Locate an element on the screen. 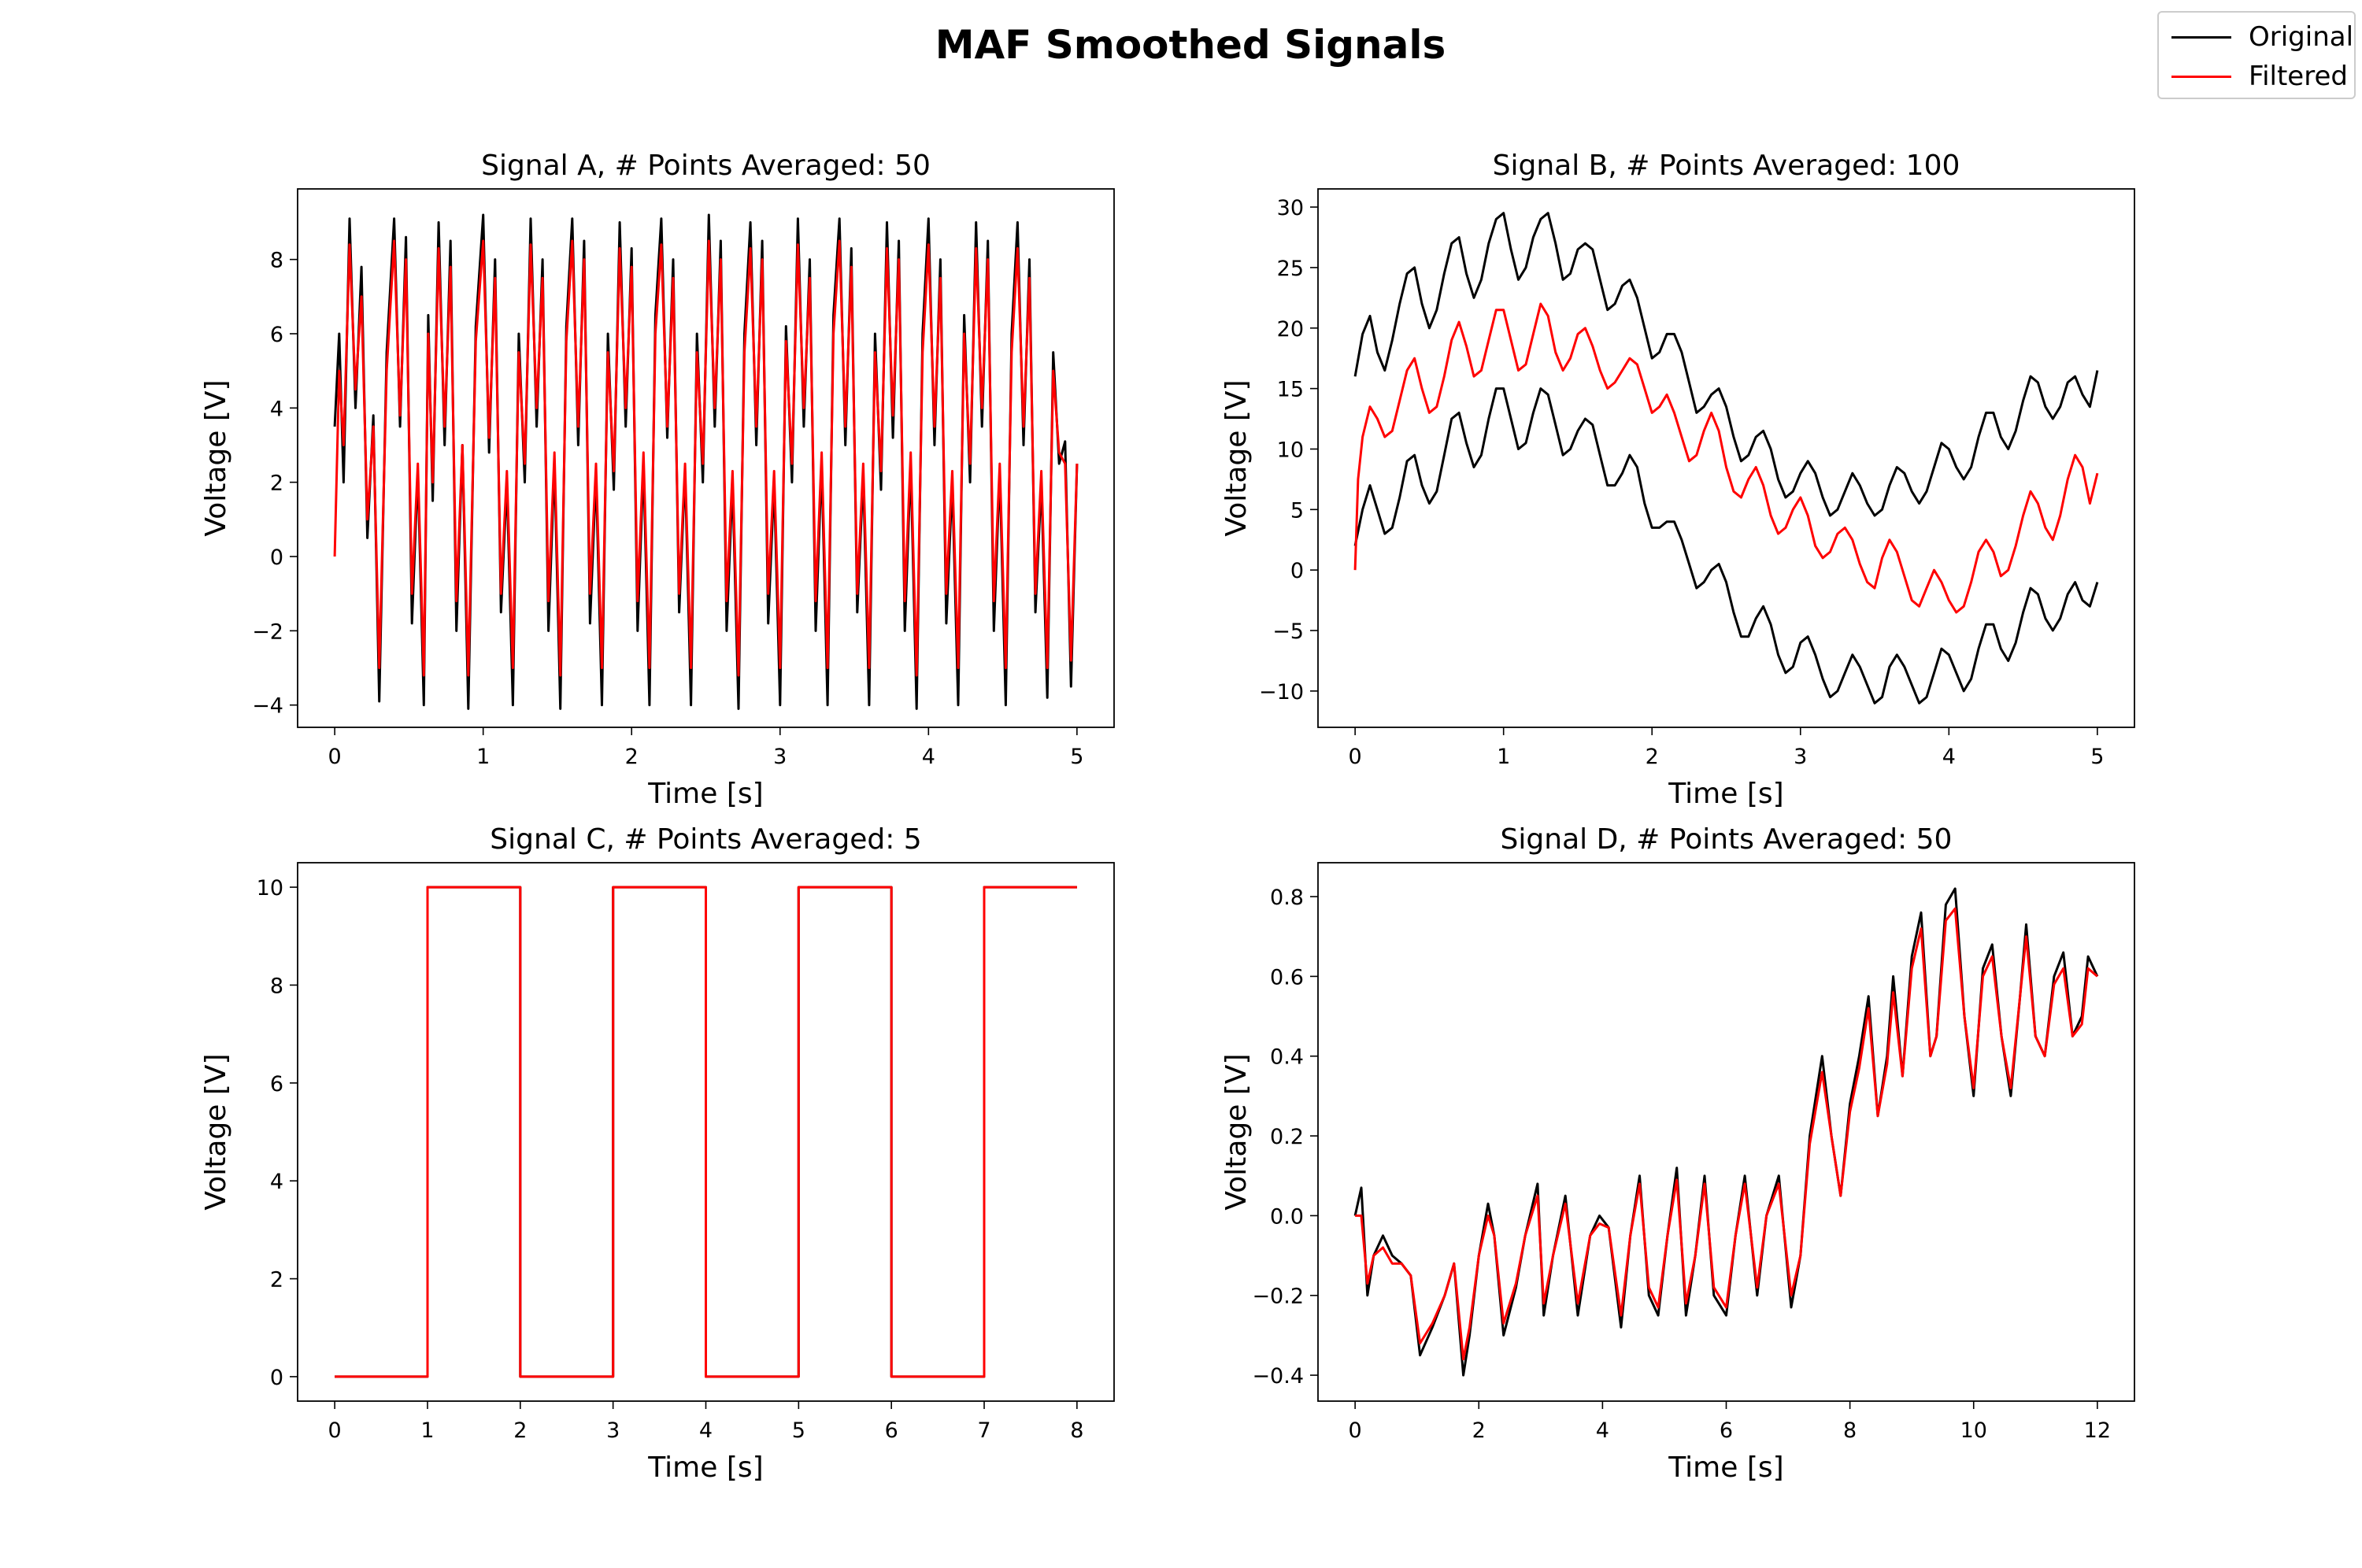 The height and width of the screenshot is (1568, 2362). signal-c-x-tick-label: 1 is located at coordinates (427, 1430).